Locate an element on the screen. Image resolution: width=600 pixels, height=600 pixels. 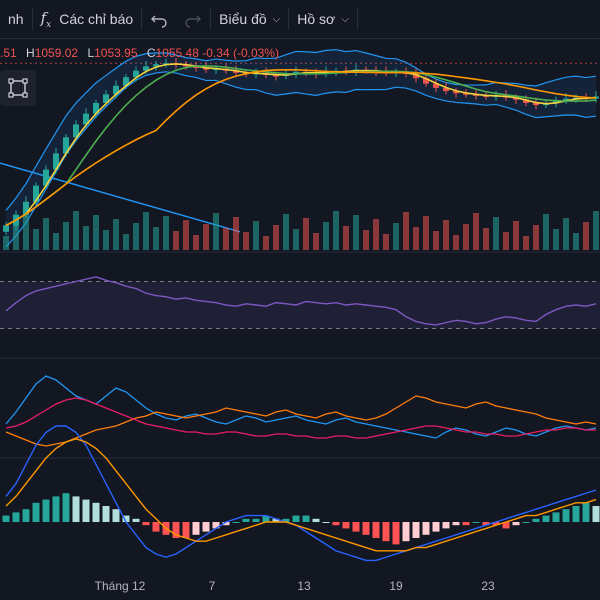
chart-menu-button: Biểu đồ ⌵ is located at coordinates (249, 19).